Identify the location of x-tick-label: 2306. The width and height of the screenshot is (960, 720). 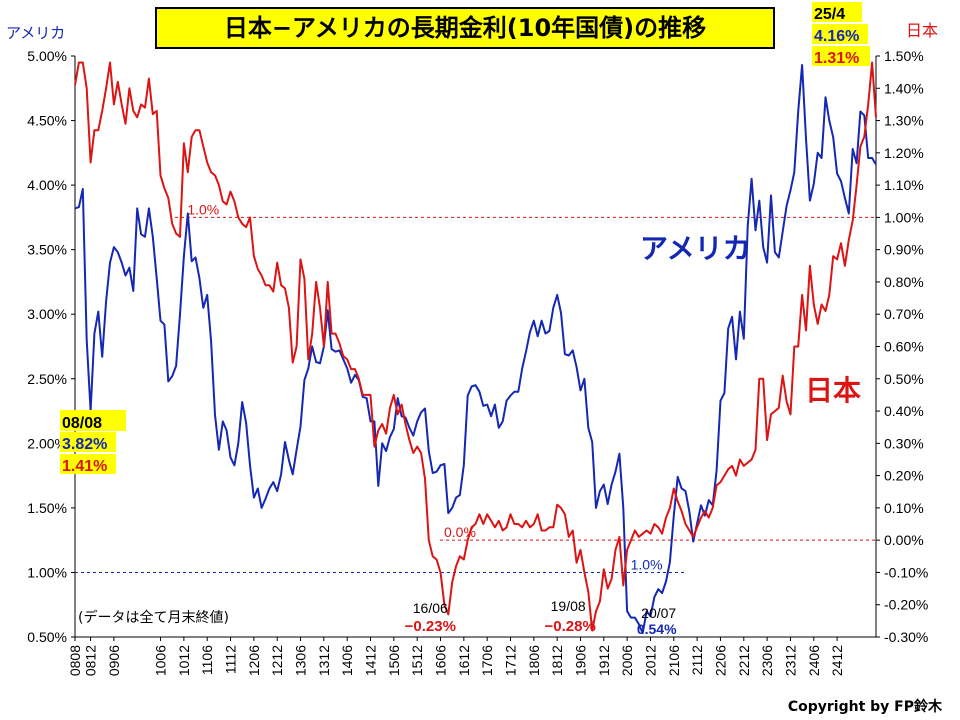
(767, 660).